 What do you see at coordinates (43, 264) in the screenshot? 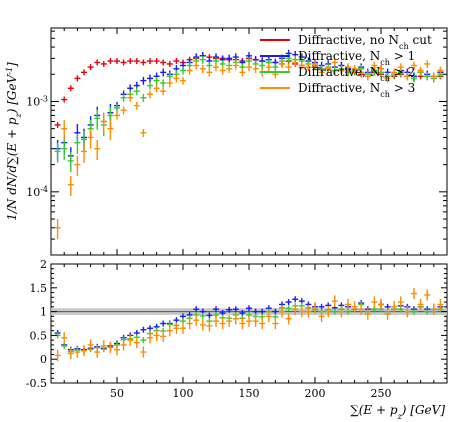
I see `ratio-tick-label: 2` at bounding box center [43, 264].